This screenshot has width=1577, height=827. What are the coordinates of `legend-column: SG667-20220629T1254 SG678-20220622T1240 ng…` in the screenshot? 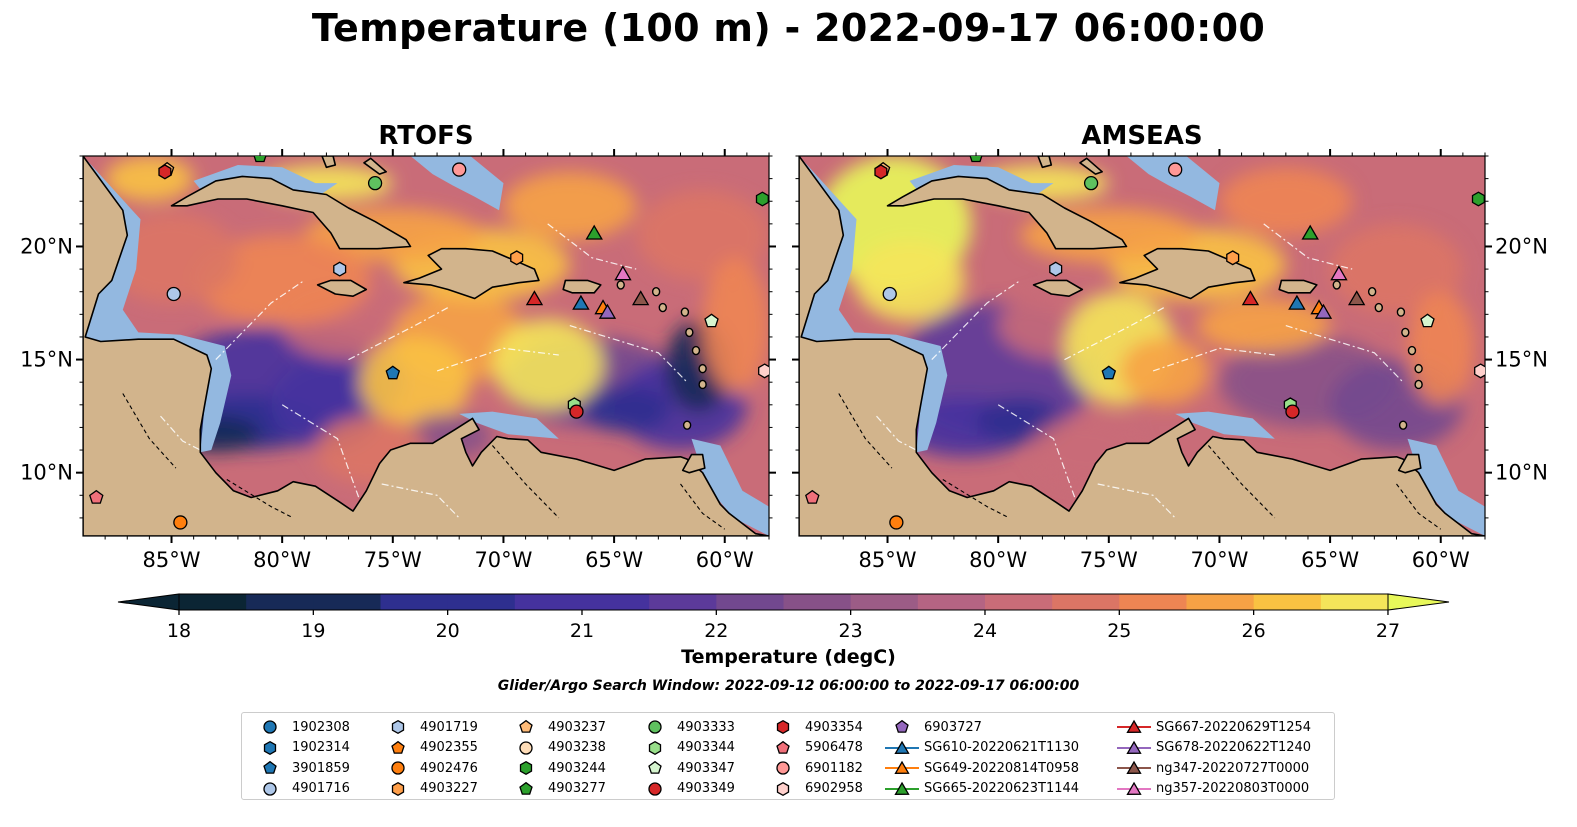 It's located at (1212, 758).